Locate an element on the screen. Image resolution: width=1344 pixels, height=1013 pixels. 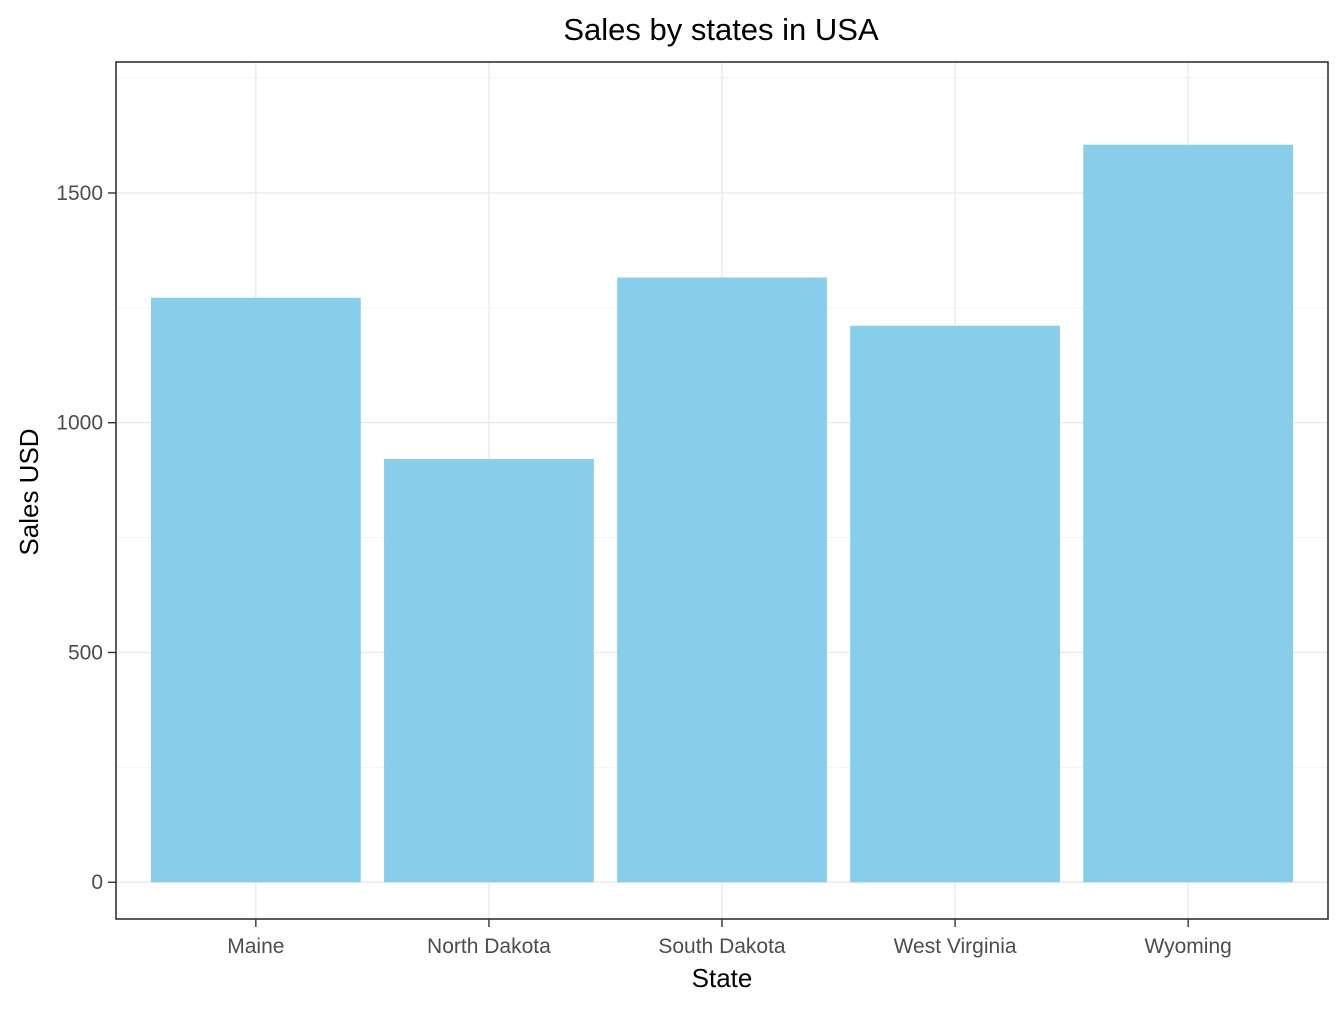
y-axis-title: Sales USD is located at coordinates (29, 491).